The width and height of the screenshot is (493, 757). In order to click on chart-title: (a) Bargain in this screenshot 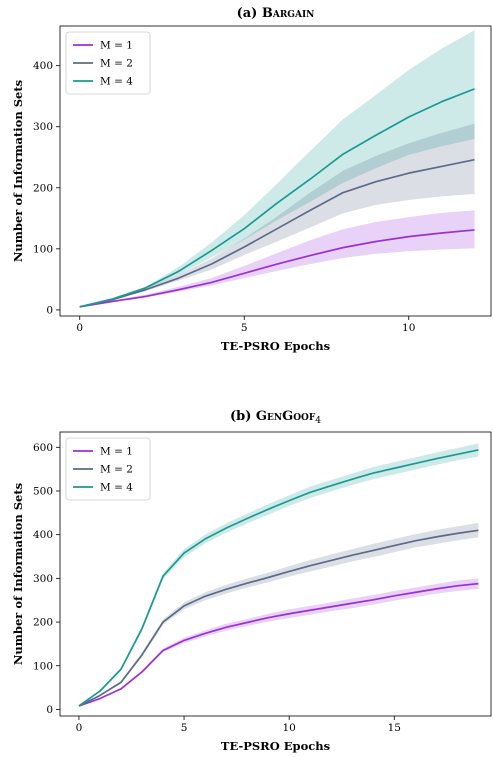, I will do `click(276, 13)`.